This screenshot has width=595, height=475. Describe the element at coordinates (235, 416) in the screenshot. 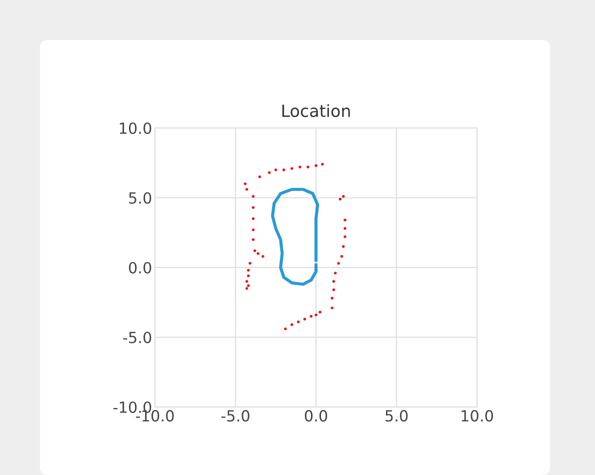

I see `x-tick-label: -5.0` at that location.